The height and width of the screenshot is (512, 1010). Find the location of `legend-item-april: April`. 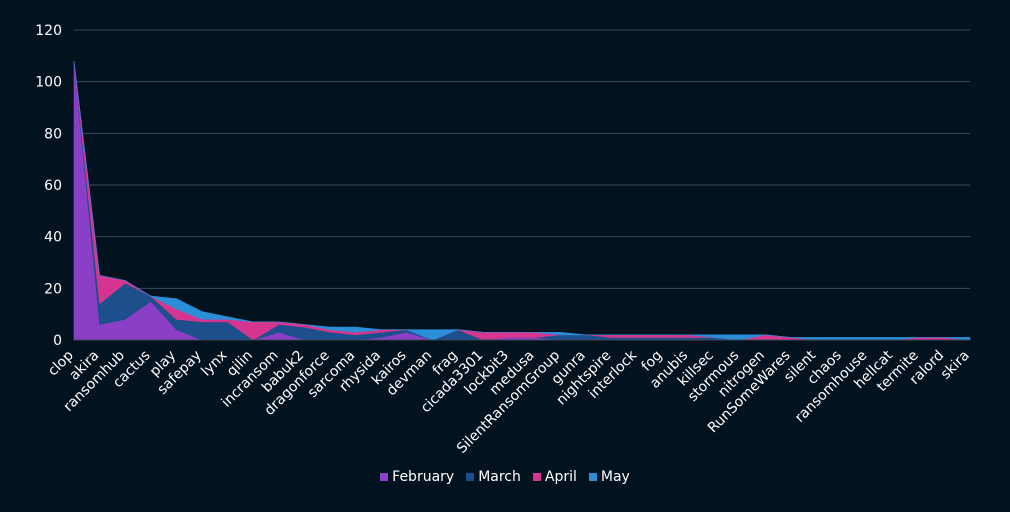

legend-item-april: April is located at coordinates (554, 477).